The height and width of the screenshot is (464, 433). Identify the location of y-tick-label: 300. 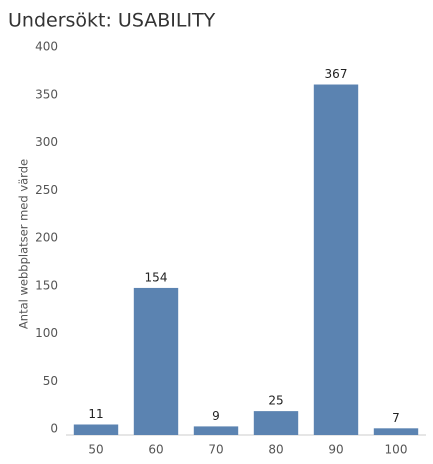
(46, 142).